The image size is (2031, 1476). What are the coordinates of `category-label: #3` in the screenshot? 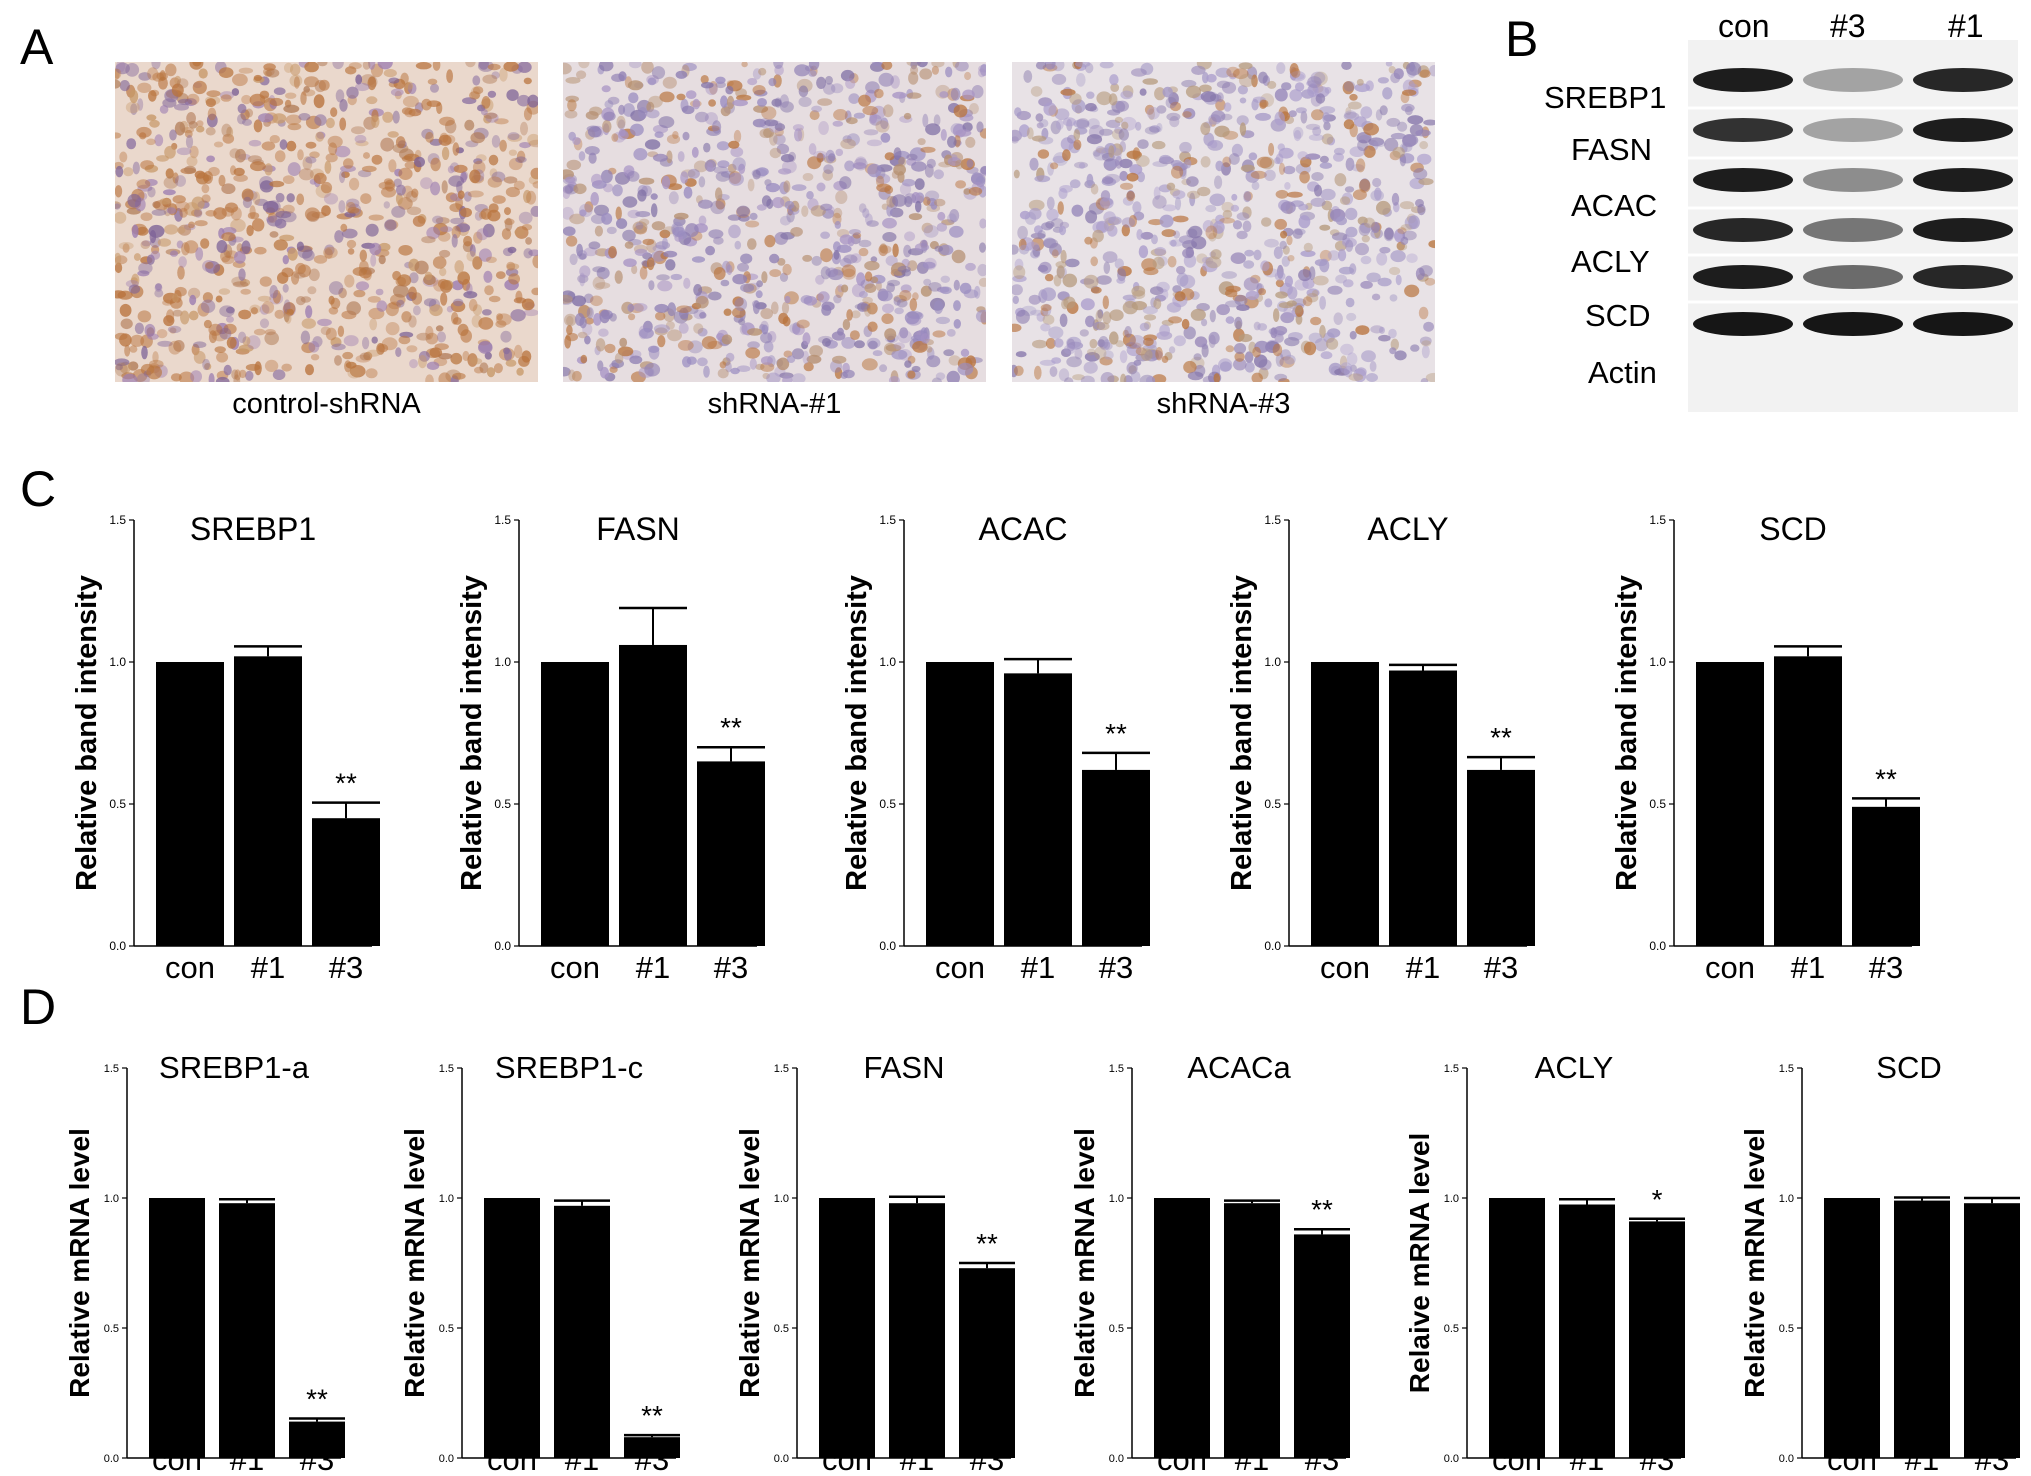 It's located at (1116, 967).